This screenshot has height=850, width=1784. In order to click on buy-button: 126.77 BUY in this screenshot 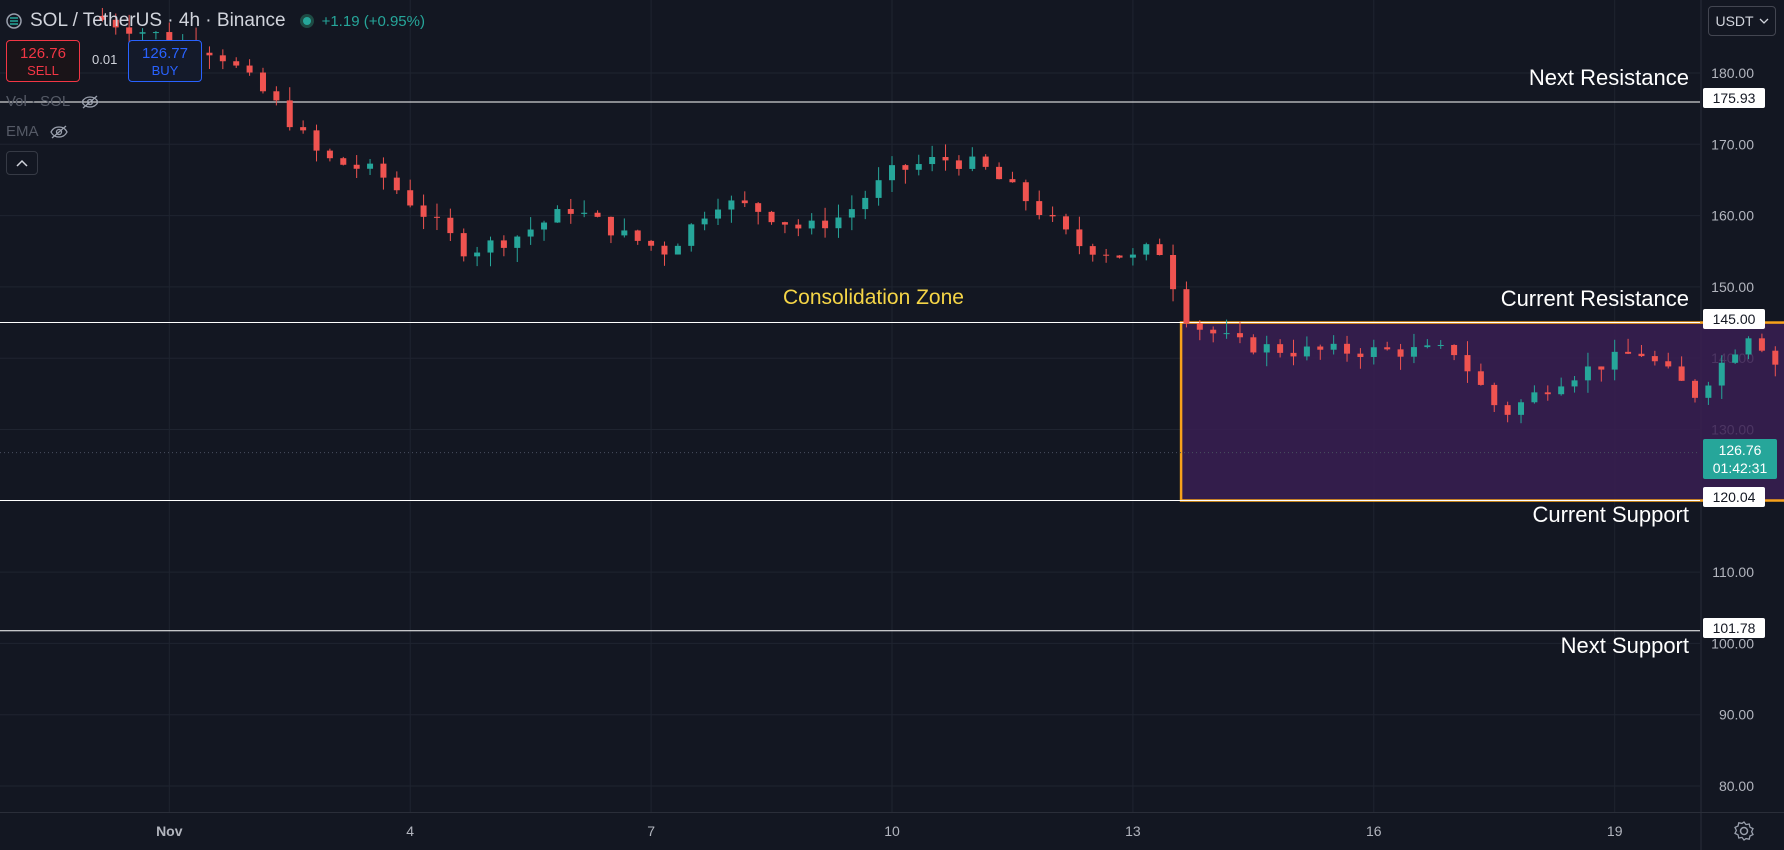, I will do `click(165, 61)`.